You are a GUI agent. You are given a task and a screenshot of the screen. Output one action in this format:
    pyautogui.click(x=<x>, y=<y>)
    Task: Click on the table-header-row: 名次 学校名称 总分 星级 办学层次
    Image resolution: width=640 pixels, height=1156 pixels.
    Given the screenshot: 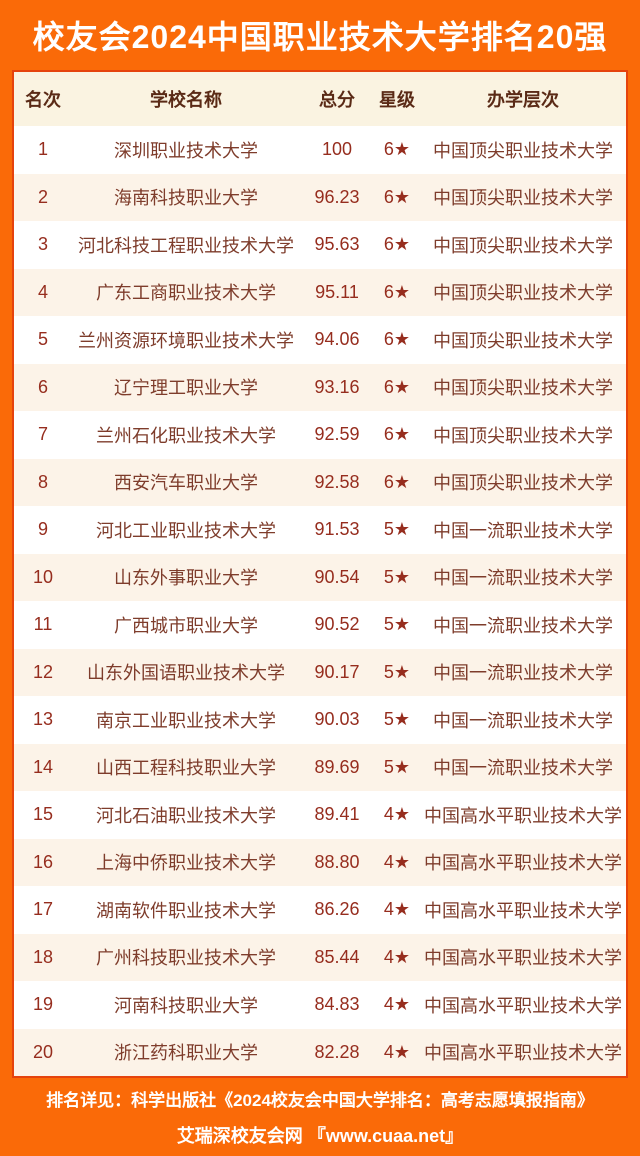 What is the action you would take?
    pyautogui.click(x=320, y=99)
    